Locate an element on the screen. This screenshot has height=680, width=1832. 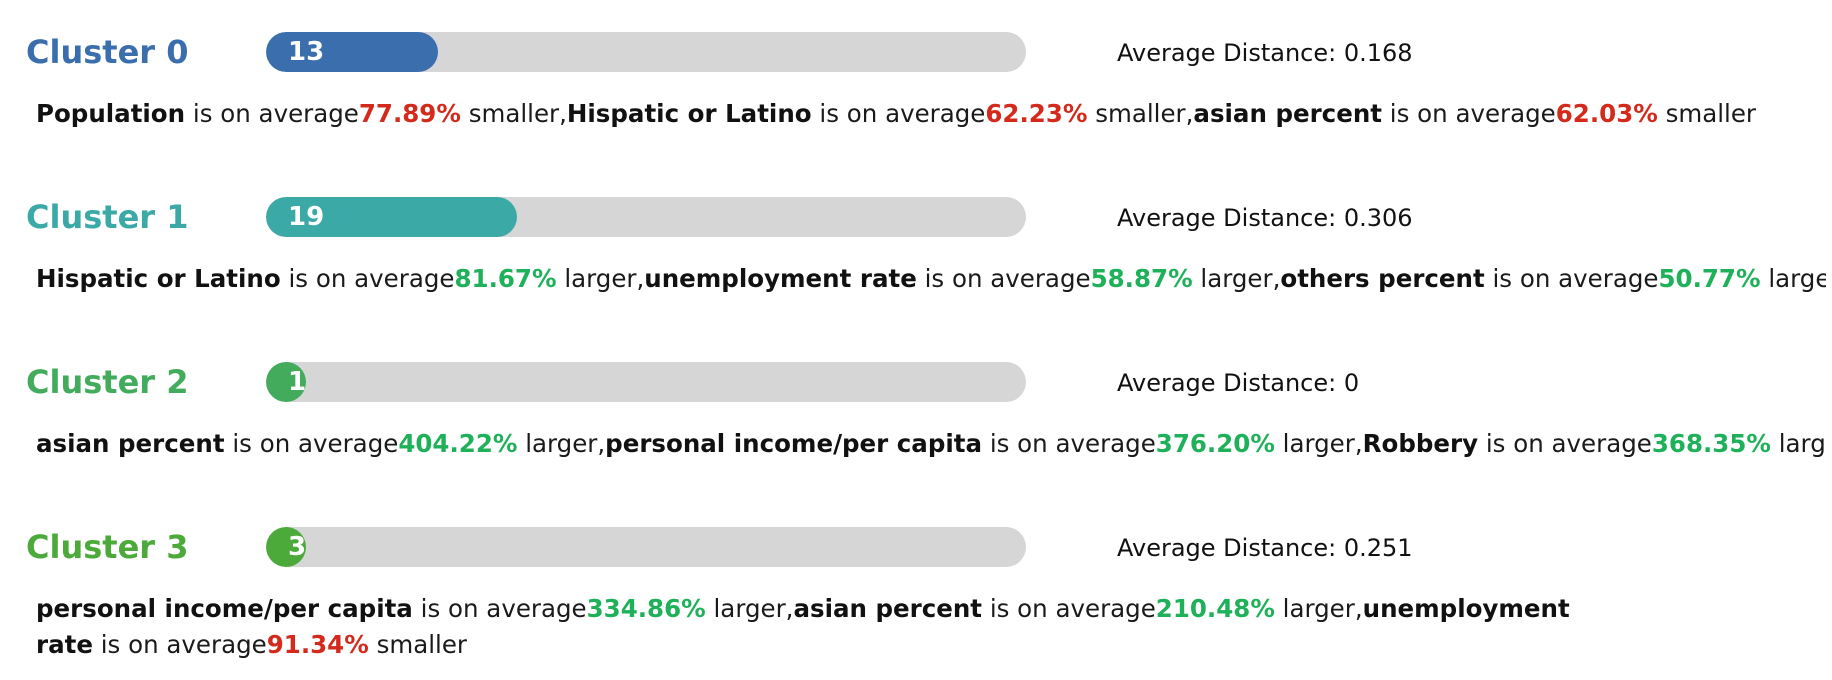
cluster-title: Cluster 1 is located at coordinates (107, 217).